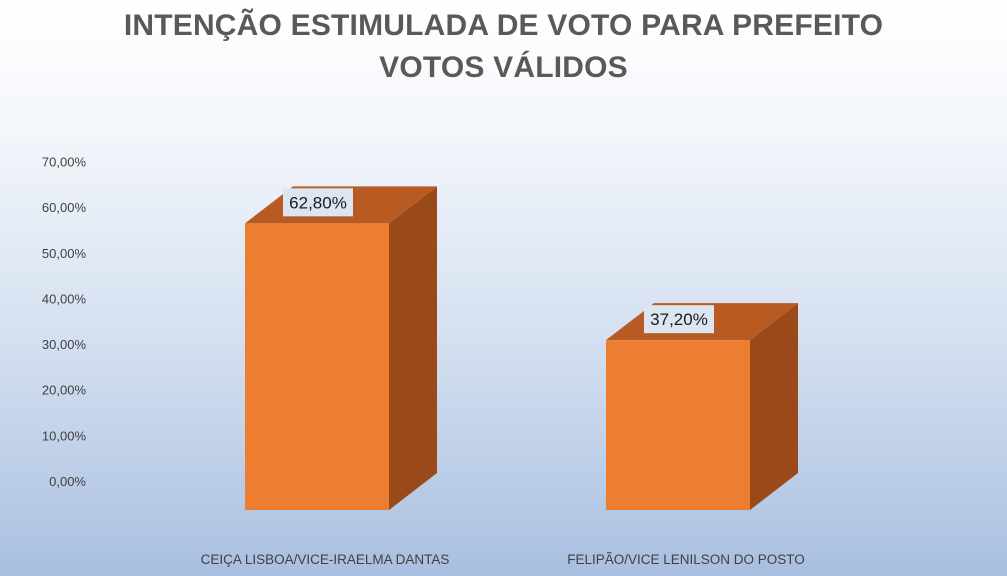 The width and height of the screenshot is (1007, 576). Describe the element at coordinates (498, 261) in the screenshot. I see `data-labels: 62,80% 37,20%` at that location.